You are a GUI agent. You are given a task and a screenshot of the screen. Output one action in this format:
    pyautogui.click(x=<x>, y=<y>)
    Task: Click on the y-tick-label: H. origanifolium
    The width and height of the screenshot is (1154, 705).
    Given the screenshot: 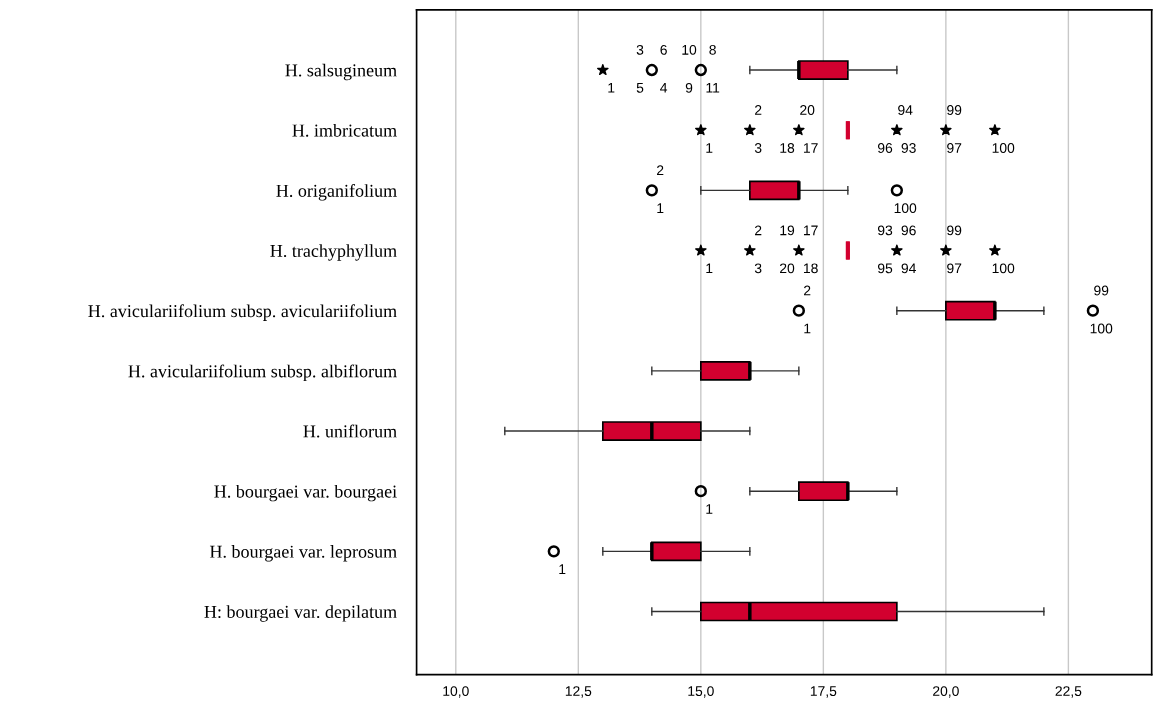 What is the action you would take?
    pyautogui.click(x=336, y=192)
    